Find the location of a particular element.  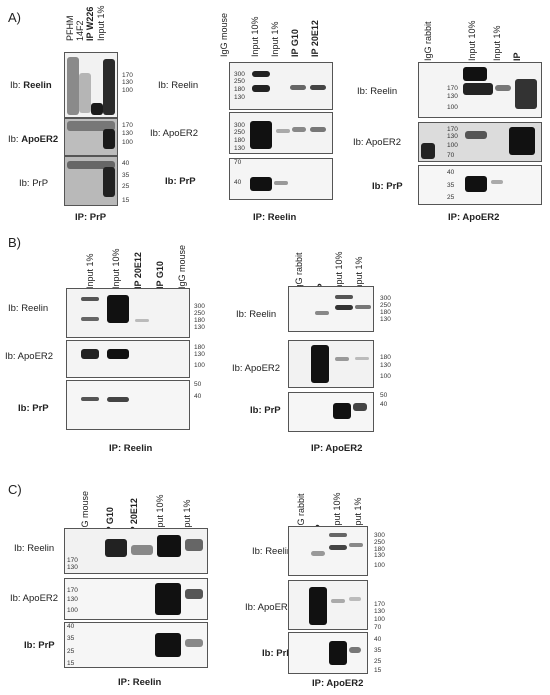

lane-label: IP W226 is located at coordinates (90, 23).